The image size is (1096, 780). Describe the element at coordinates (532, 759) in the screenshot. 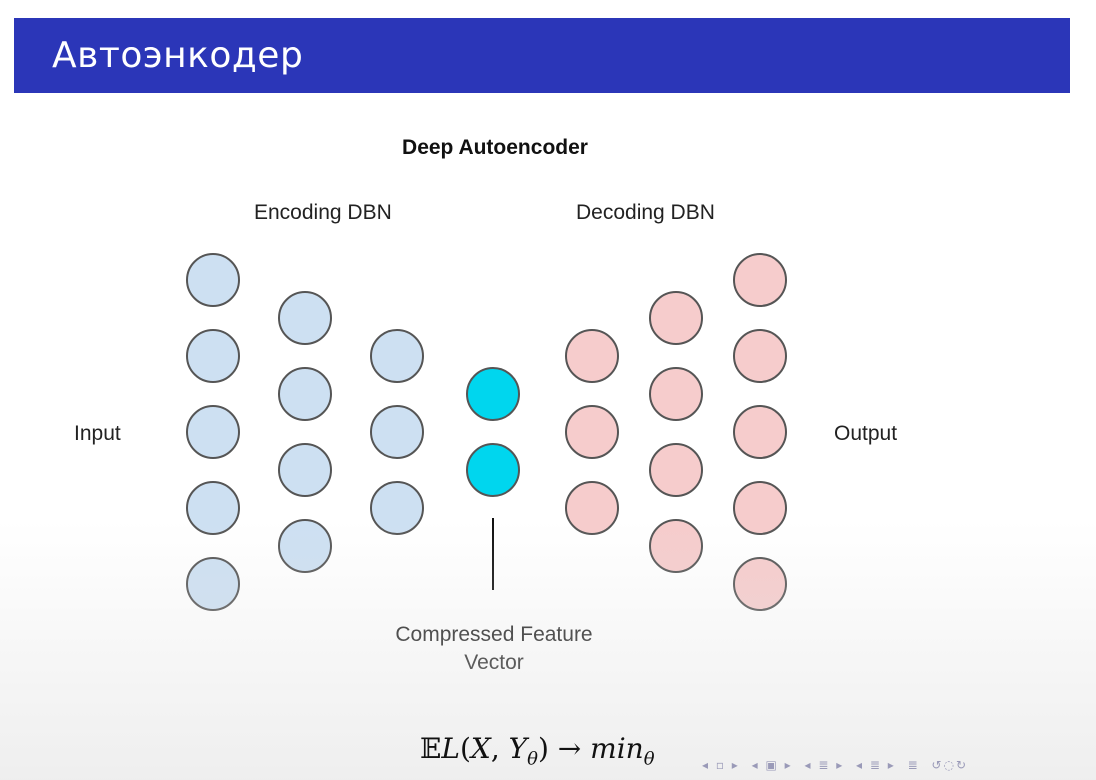

I see `formula-y-subscript: θ` at that location.